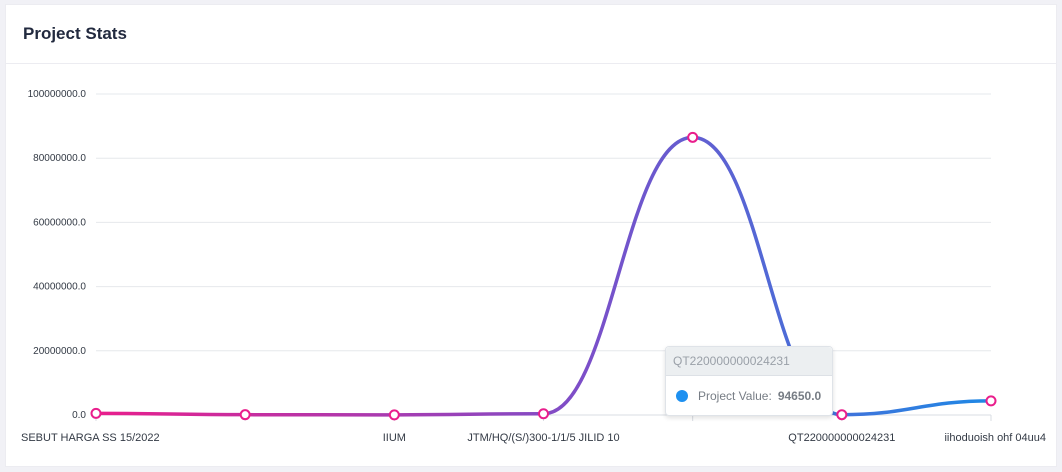 Image resolution: width=1062 pixels, height=472 pixels. What do you see at coordinates (59, 158) in the screenshot?
I see `y-tick-label: 80000000.0` at bounding box center [59, 158].